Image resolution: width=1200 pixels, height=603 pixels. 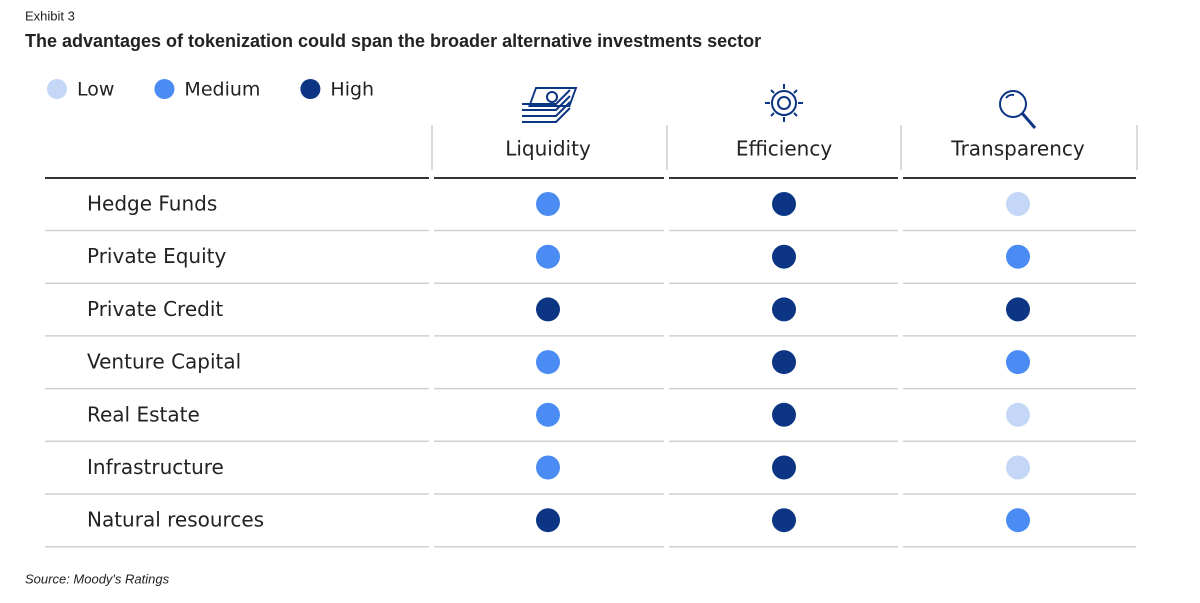 What do you see at coordinates (50, 15) in the screenshot?
I see `exhibit-label: Exhibit 3` at bounding box center [50, 15].